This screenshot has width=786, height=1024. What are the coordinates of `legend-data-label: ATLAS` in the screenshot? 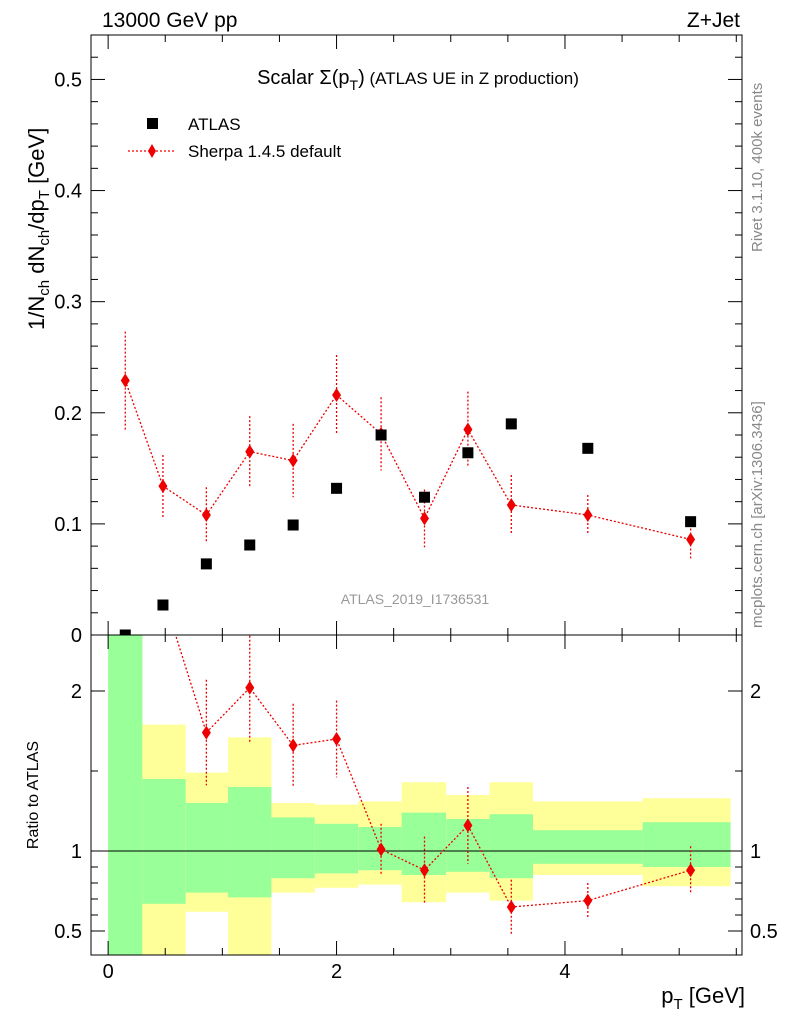 It's located at (214, 124).